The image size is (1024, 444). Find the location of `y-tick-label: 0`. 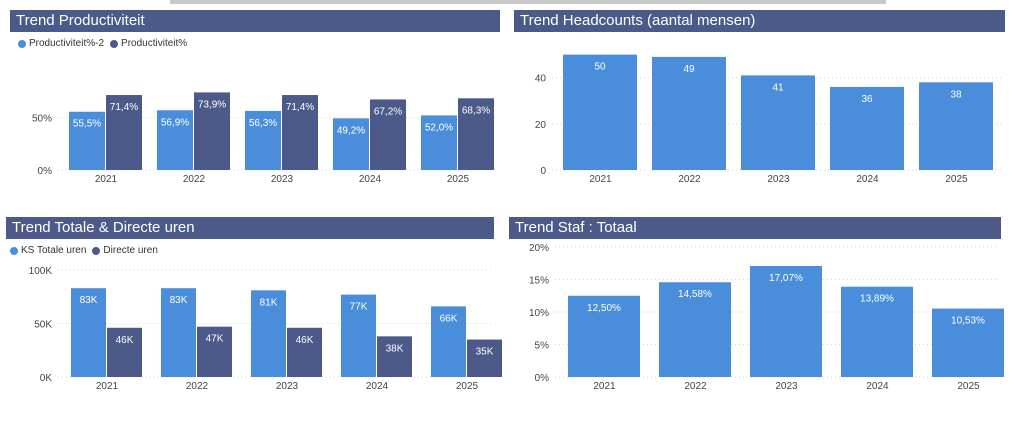

y-tick-label: 0 is located at coordinates (543, 171).